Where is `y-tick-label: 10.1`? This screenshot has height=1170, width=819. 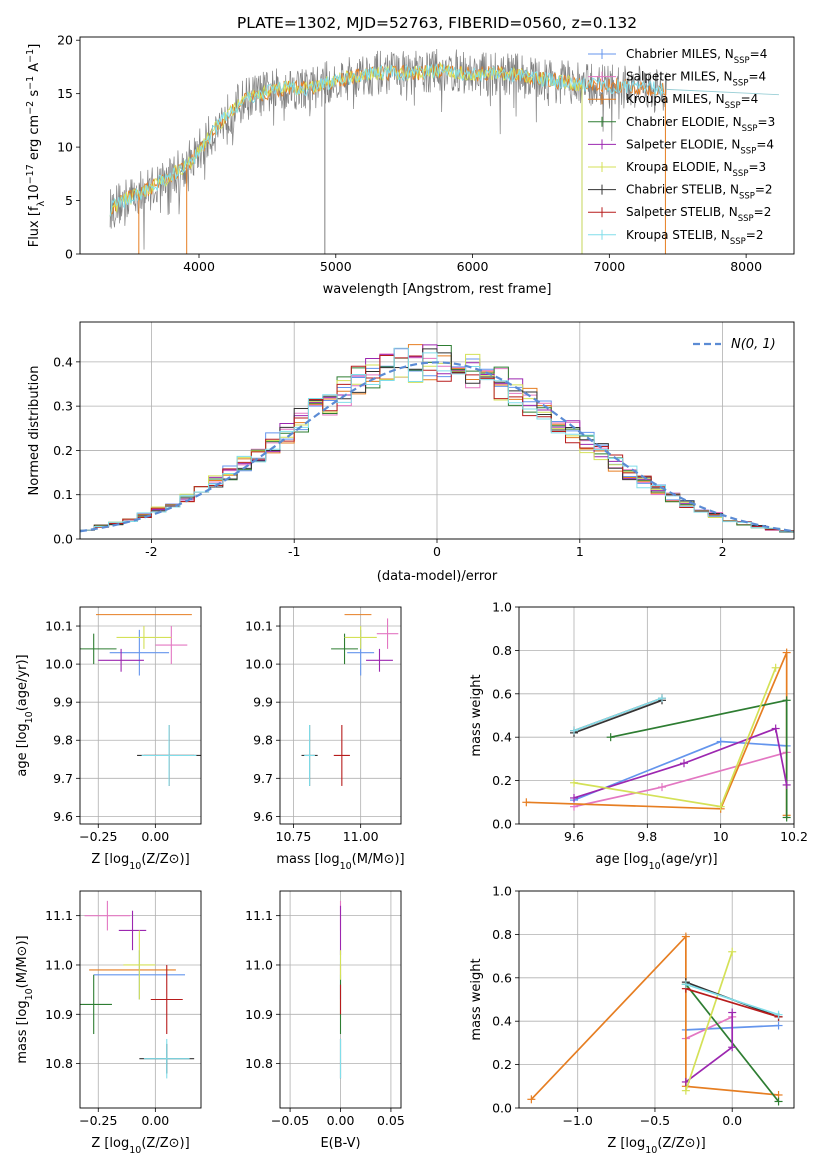 y-tick-label: 10.1 is located at coordinates (59, 626).